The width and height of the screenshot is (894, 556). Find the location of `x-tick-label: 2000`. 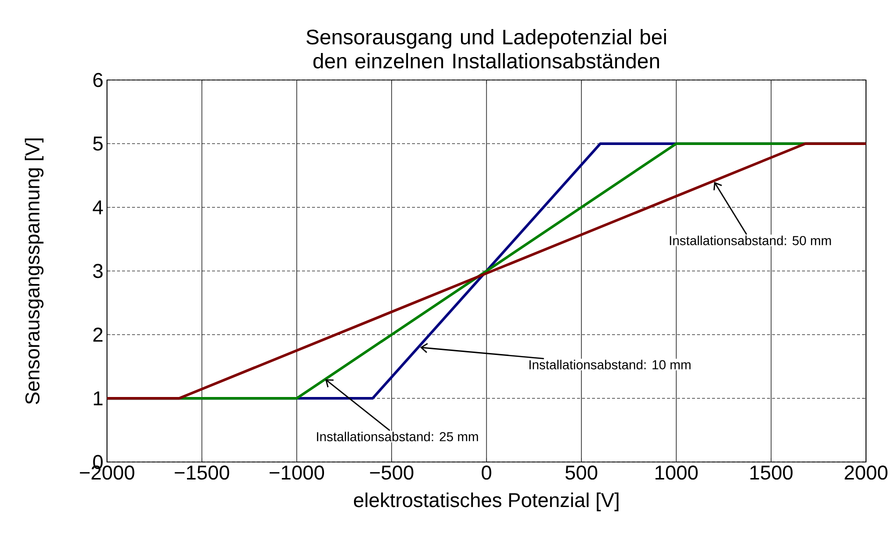

x-tick-label: 2000 is located at coordinates (866, 473).